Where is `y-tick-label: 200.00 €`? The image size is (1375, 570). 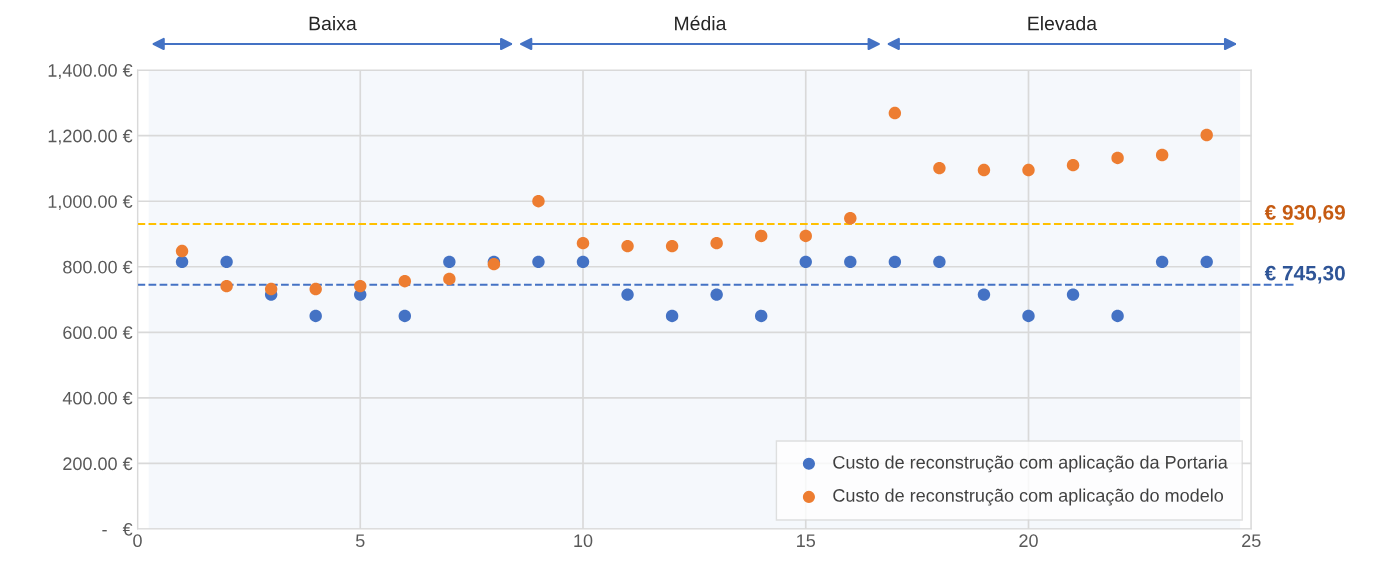 y-tick-label: 200.00 € is located at coordinates (98, 464).